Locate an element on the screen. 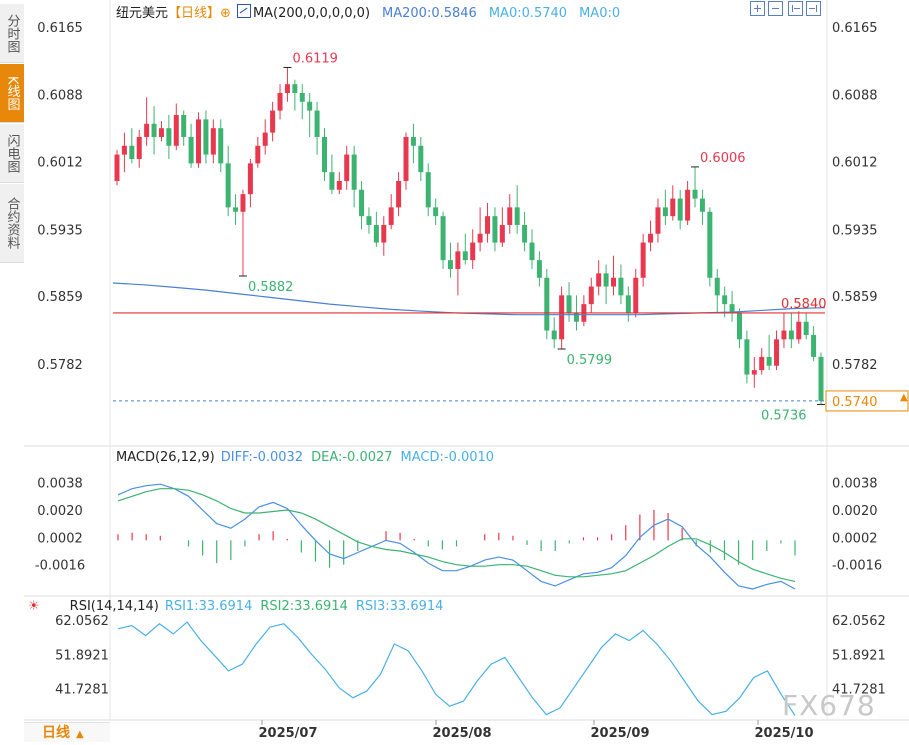  rsi-title: RSI(14,14,14) is located at coordinates (114, 606).